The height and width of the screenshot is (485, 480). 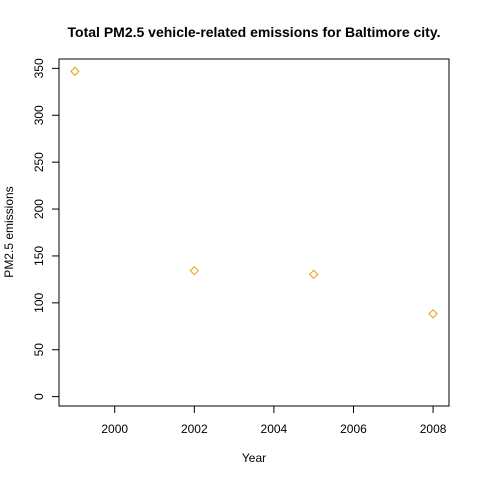 I want to click on x-tick-label: 2004, so click(x=274, y=429).